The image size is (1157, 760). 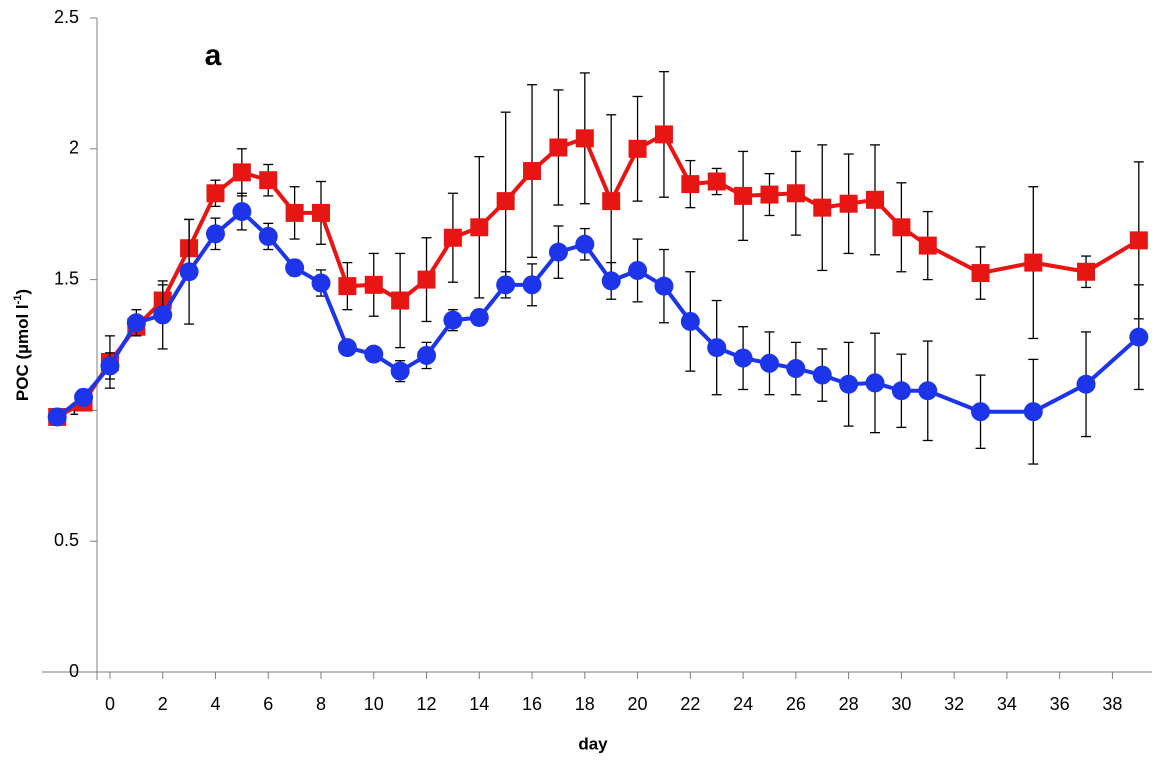 What do you see at coordinates (66, 278) in the screenshot?
I see `y-tick-label: 1.5` at bounding box center [66, 278].